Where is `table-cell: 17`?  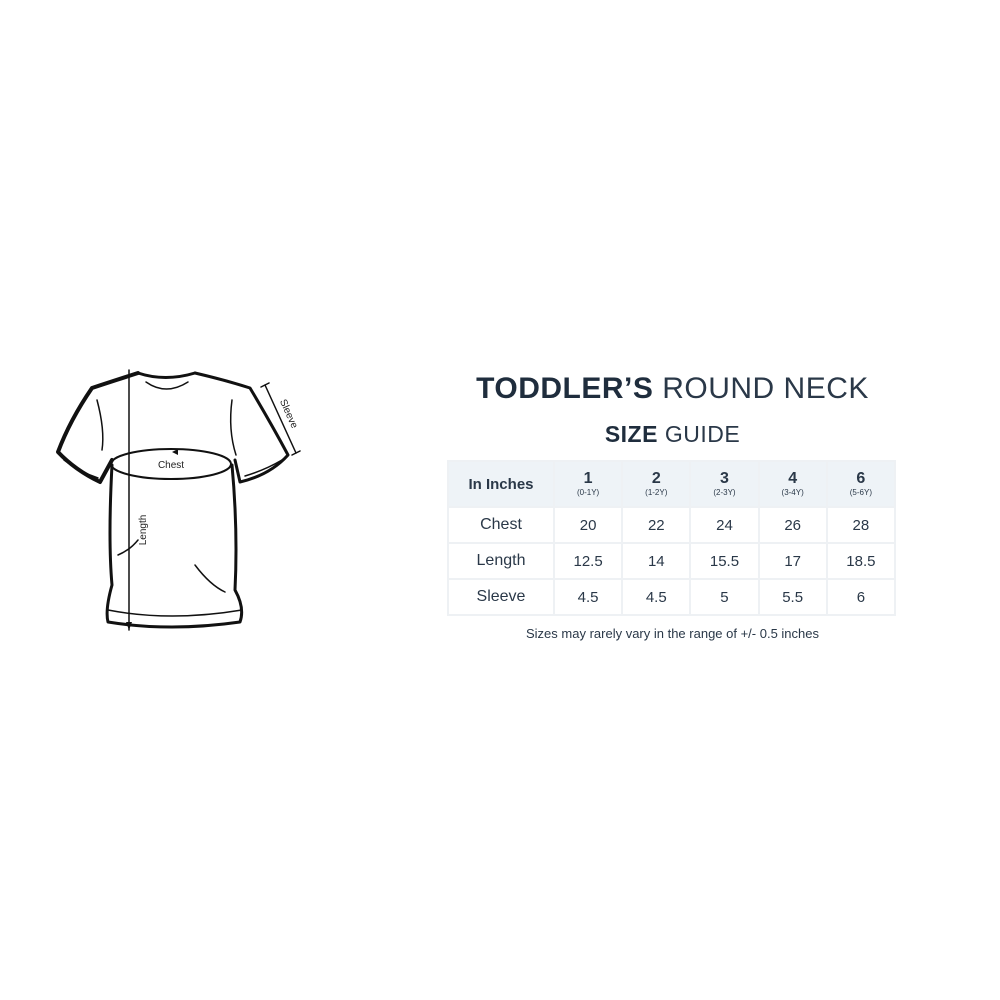 table-cell: 17 is located at coordinates (792, 561).